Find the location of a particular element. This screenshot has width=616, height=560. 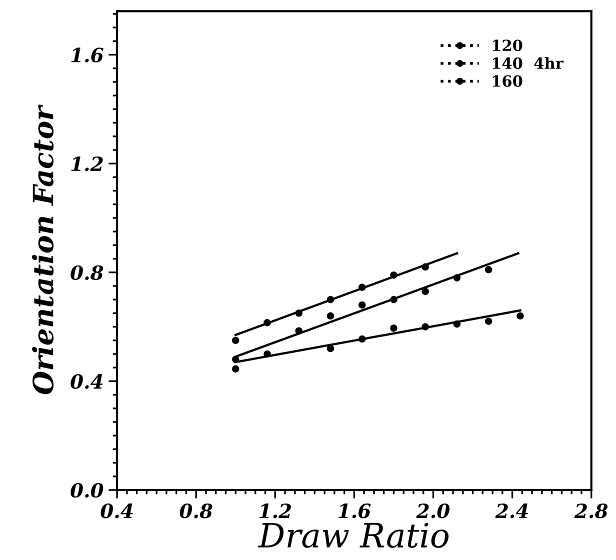

x-tick-label: 2.8 is located at coordinates (591, 511).